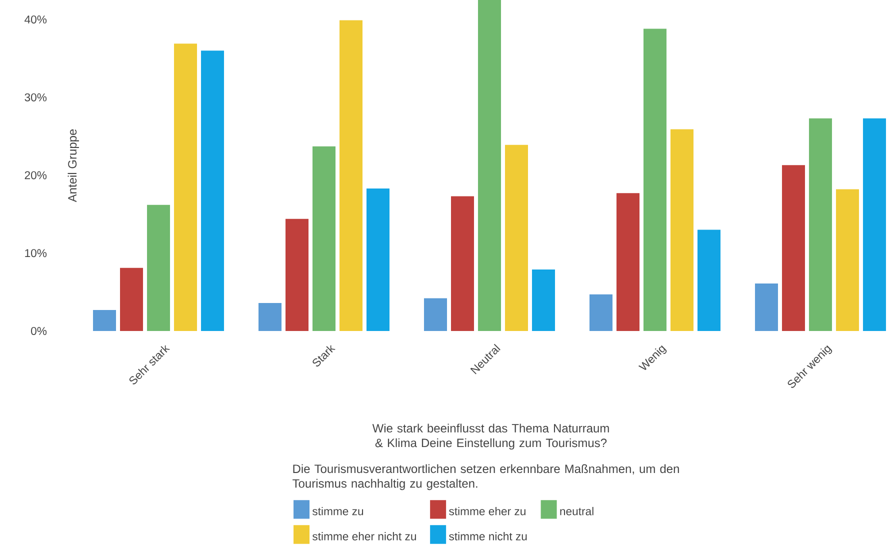 The height and width of the screenshot is (553, 889). What do you see at coordinates (36, 253) in the screenshot?
I see `y-tick-label: 10%` at bounding box center [36, 253].